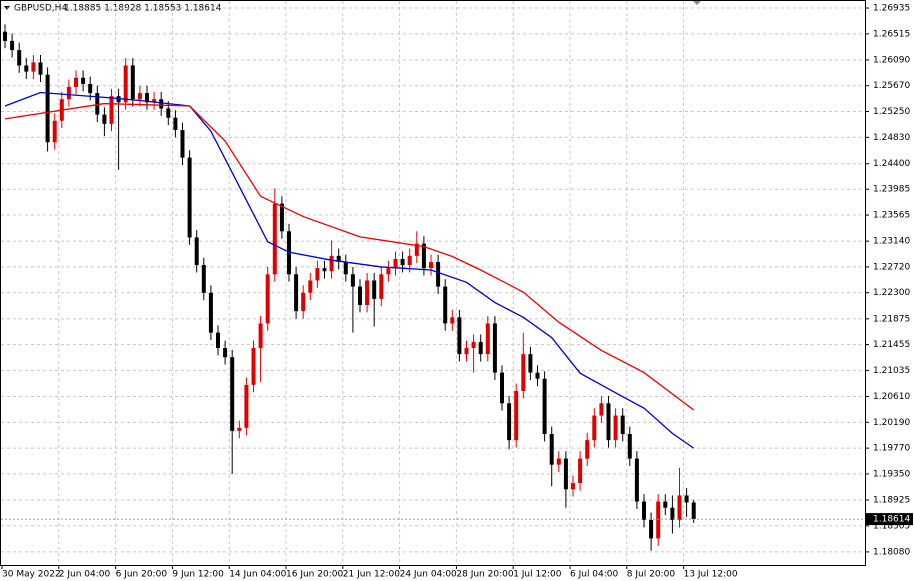 This screenshot has width=914, height=581. What do you see at coordinates (484, 575) in the screenshot?
I see `x-tick-label: 28 Jun 20:00` at bounding box center [484, 575].